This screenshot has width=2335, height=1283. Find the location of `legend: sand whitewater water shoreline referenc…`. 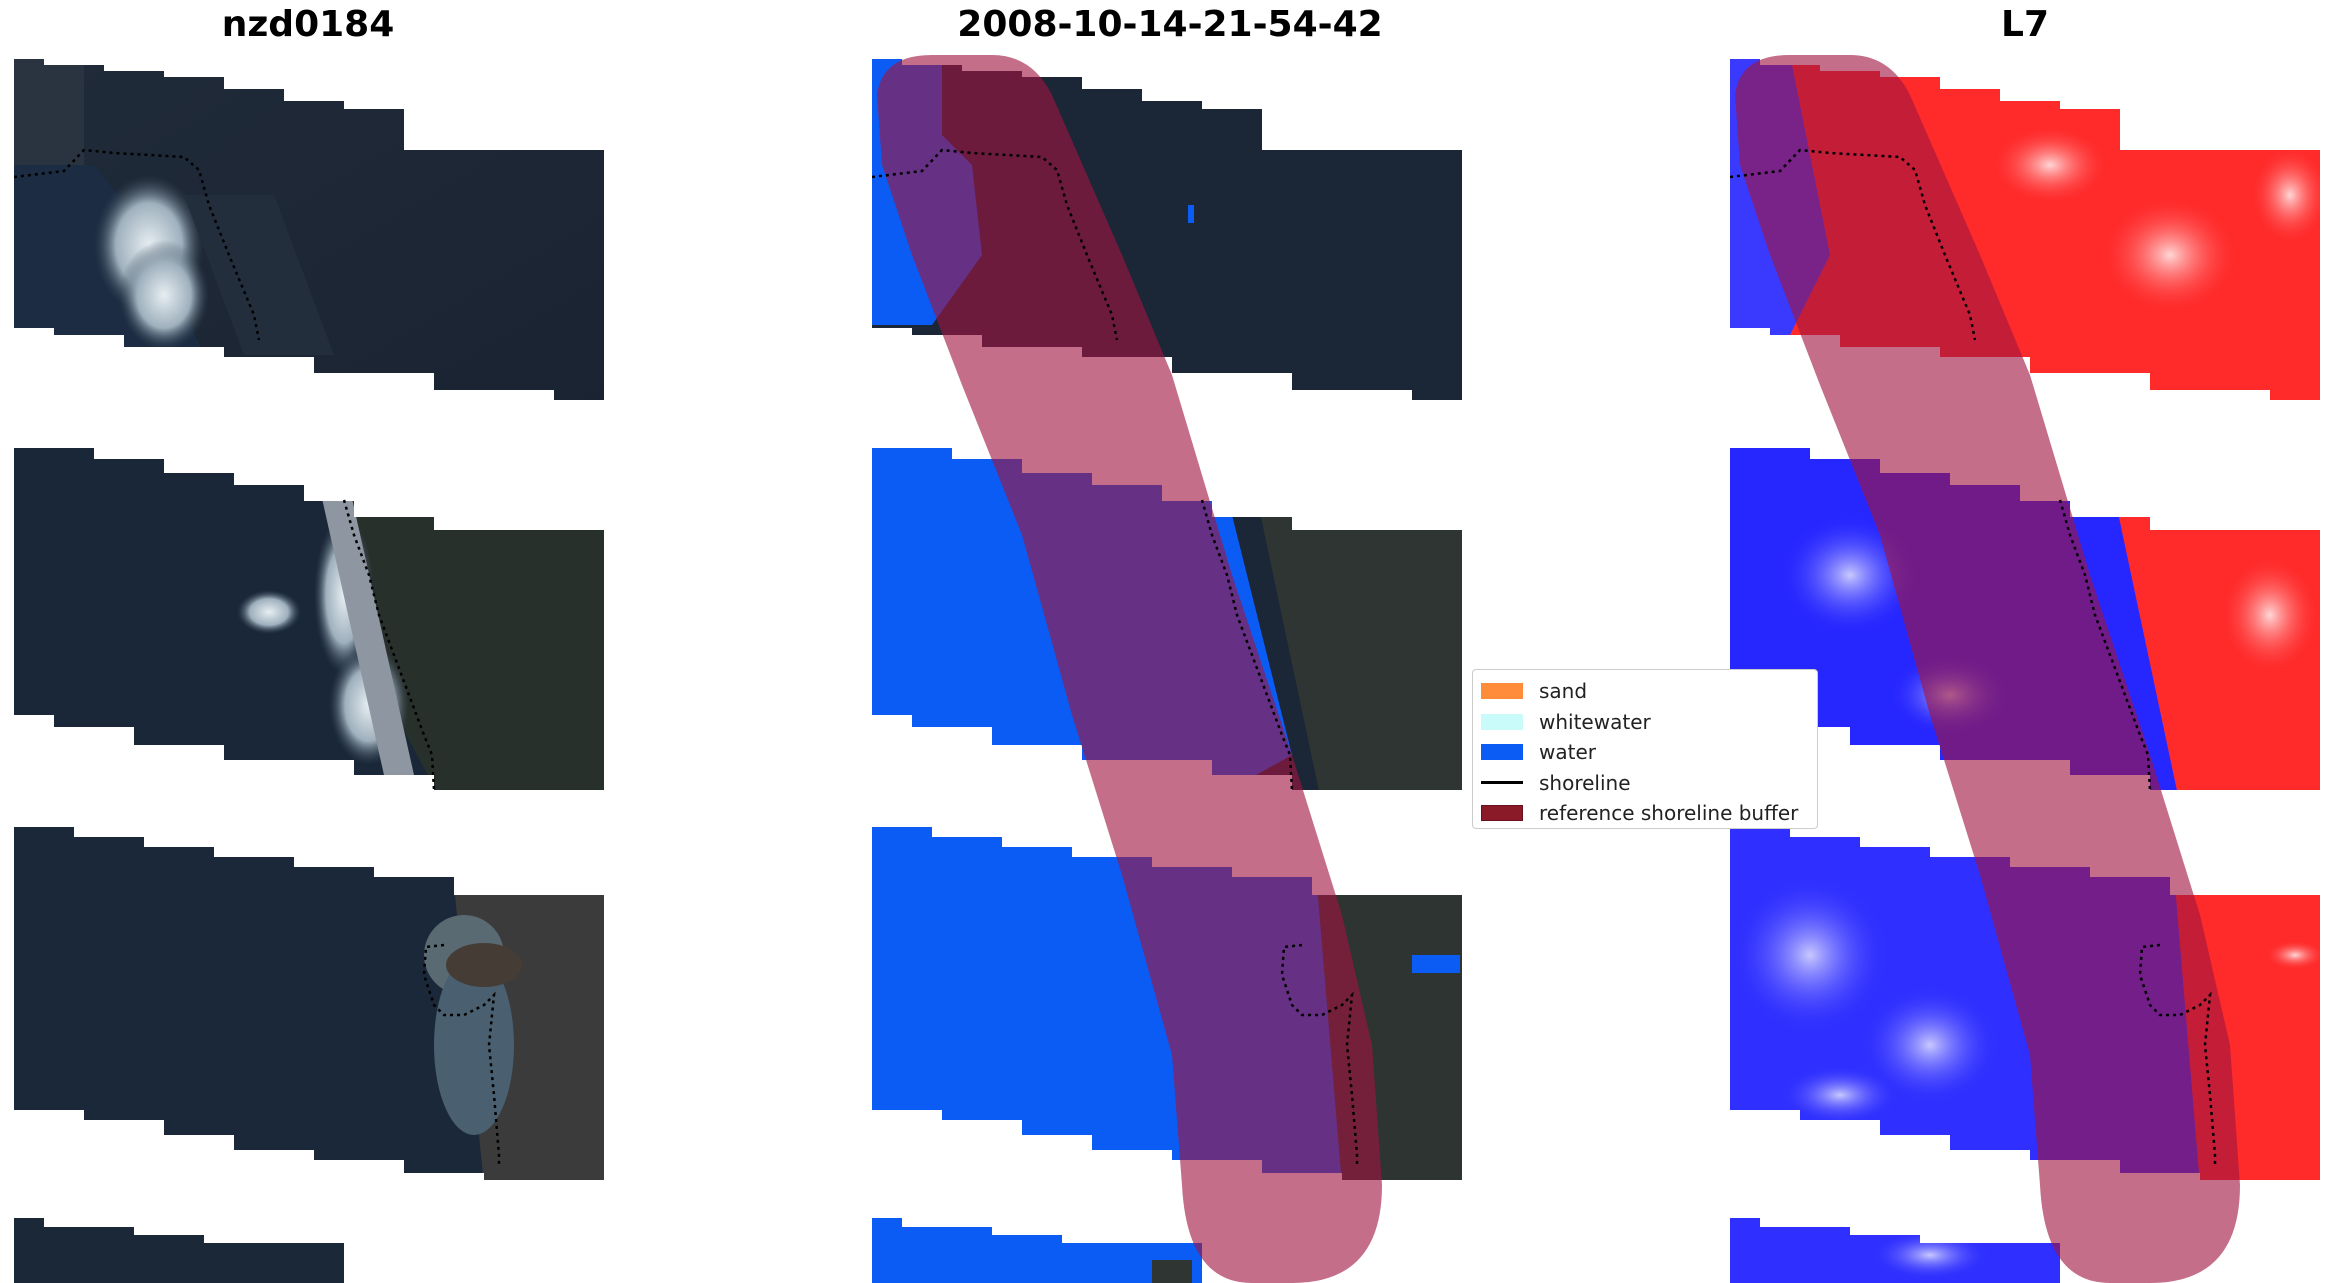

legend: sand whitewater water shoreline referenc… is located at coordinates (1645, 749).